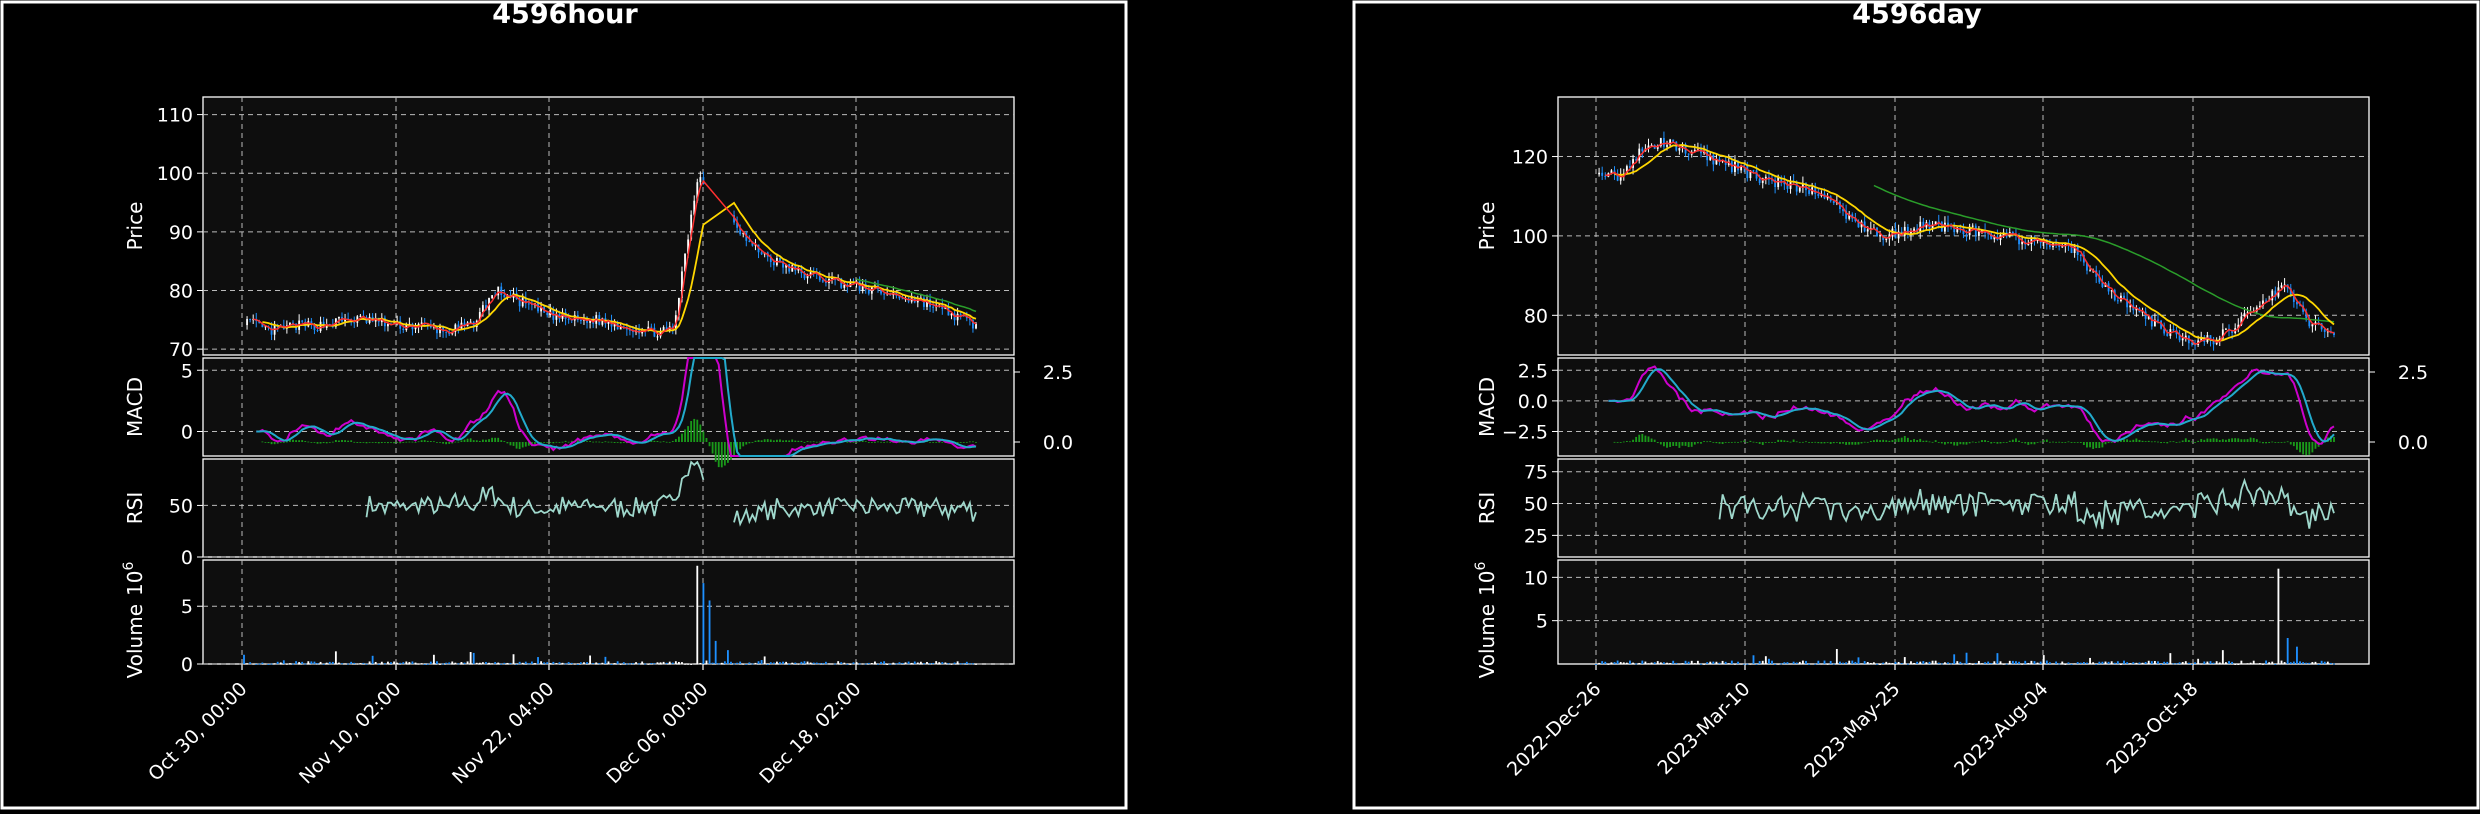 The image size is (2480, 814). Describe the element at coordinates (1533, 371) in the screenshot. I see `right-macd-tick-label: 2.5` at that location.